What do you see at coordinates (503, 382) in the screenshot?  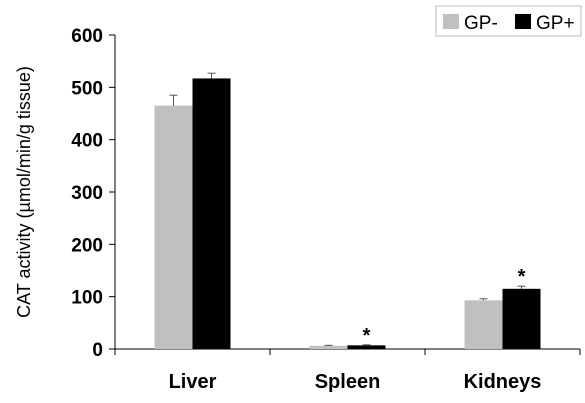 I see `category-label-kidneys: Kidneys` at bounding box center [503, 382].